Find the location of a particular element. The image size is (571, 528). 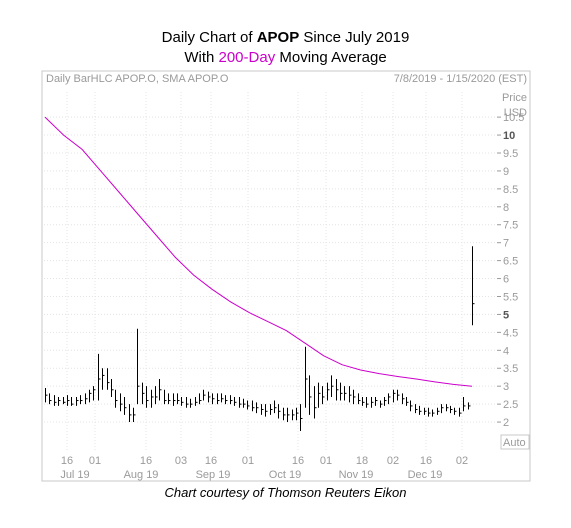

x-axis-month-labels: Jul 19 Aug 19 Sep 19 Oct 19 Nov 19 Dec 19 is located at coordinates (251, 475).